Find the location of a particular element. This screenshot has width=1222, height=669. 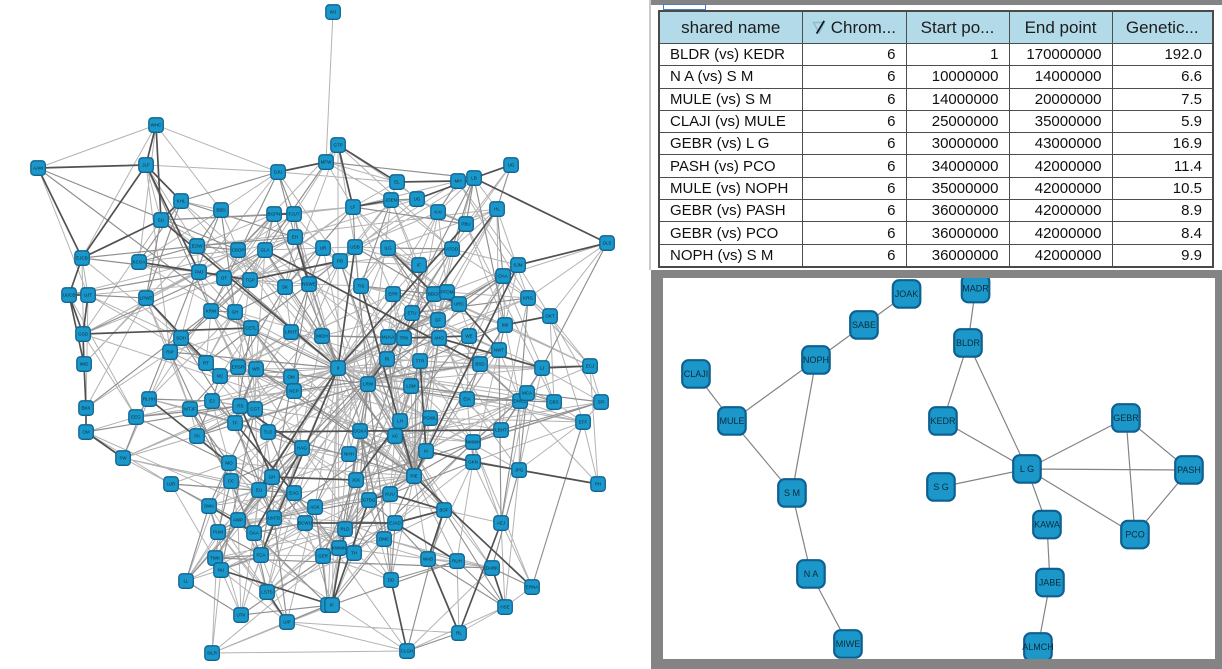

svg-text: NC is located at coordinates (220, 376).